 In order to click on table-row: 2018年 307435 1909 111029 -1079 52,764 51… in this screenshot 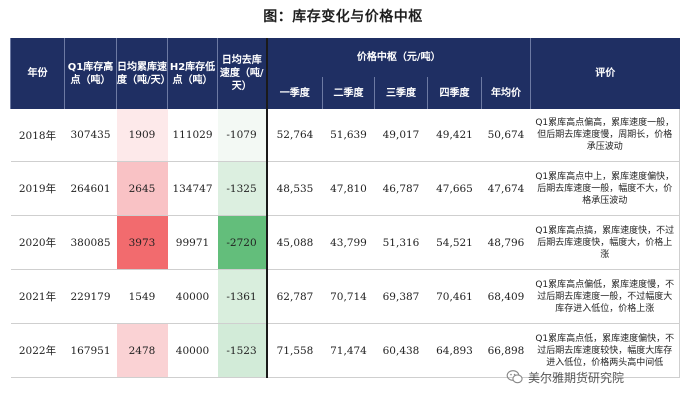, I will do `click(345, 135)`.